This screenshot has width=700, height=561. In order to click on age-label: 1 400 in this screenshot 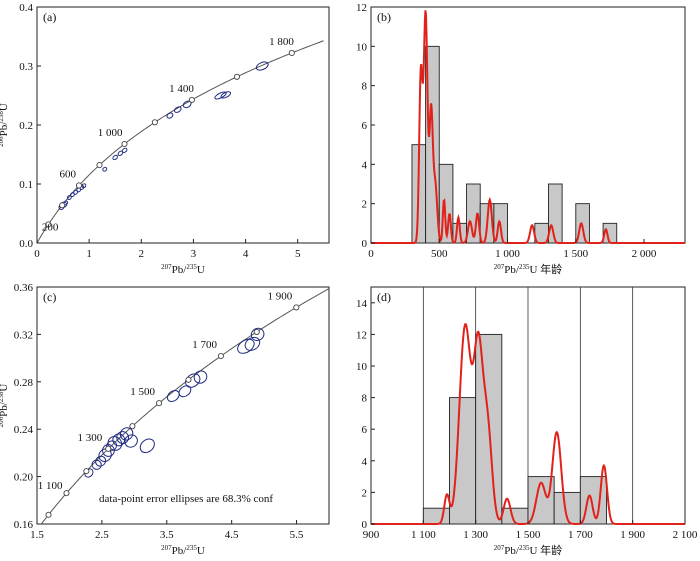, I will do `click(181, 89)`.